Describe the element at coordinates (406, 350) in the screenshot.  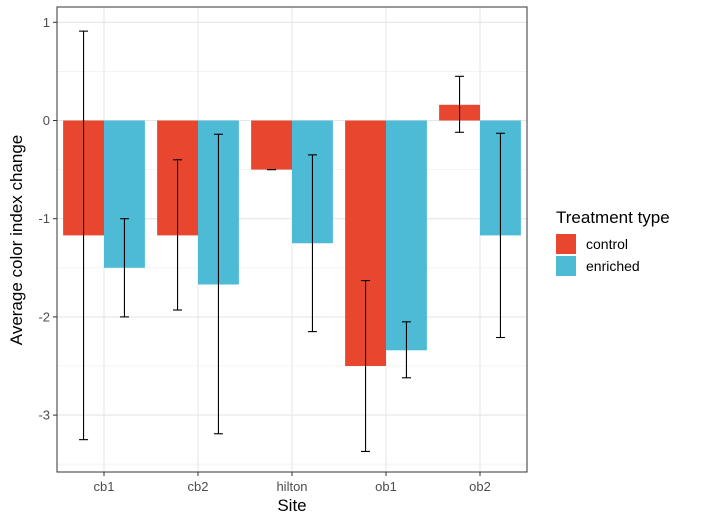
I see `errorbar-enriched-ob1` at that location.